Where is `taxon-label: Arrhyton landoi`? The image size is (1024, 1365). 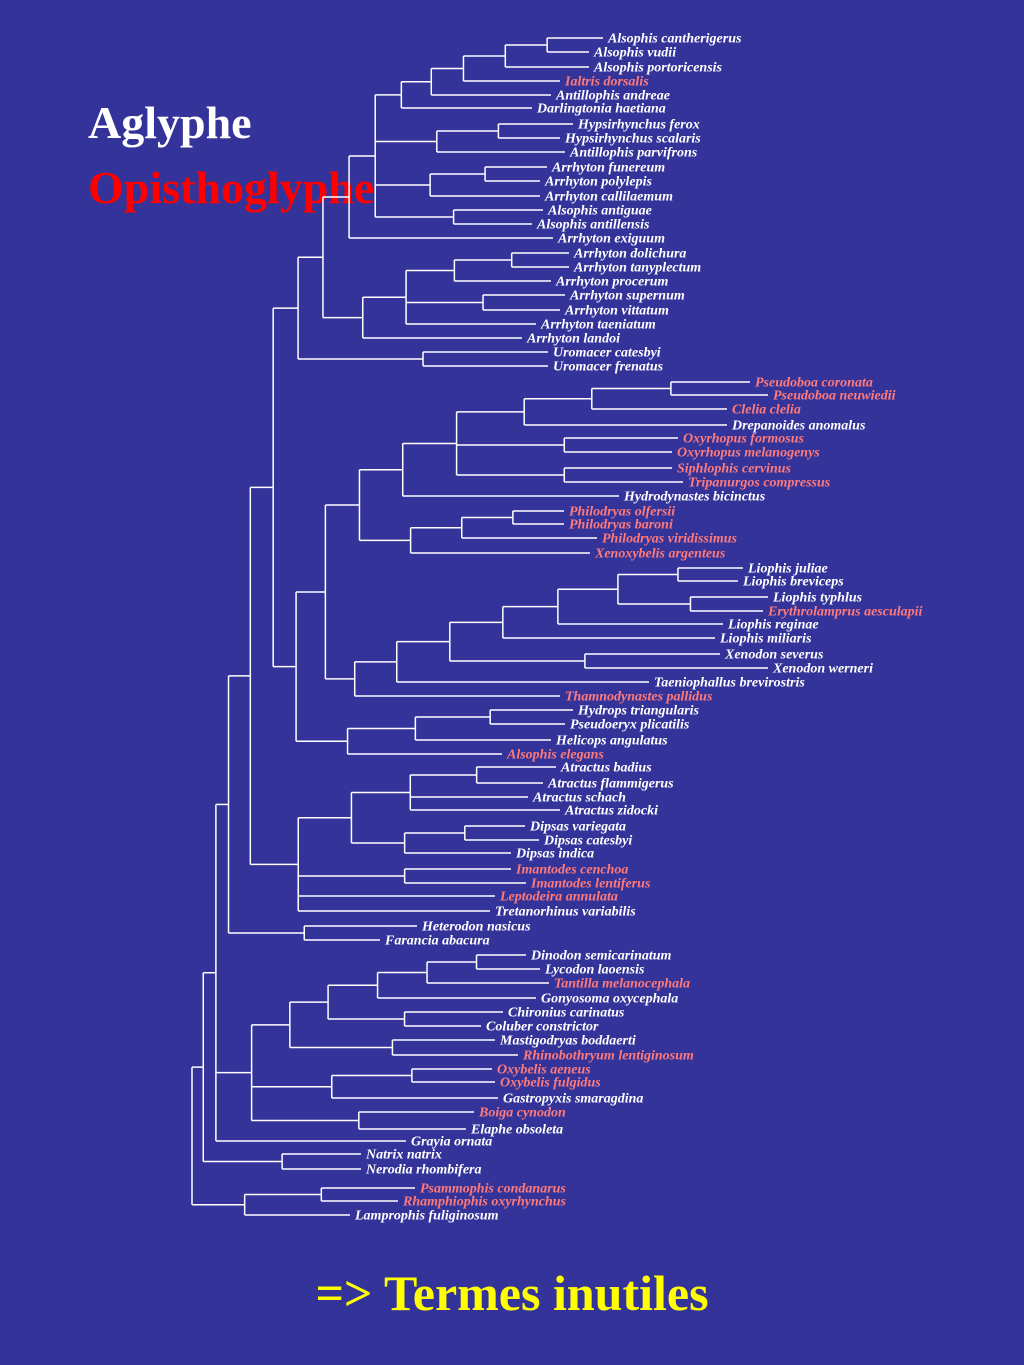 taxon-label: Arrhyton landoi is located at coordinates (573, 339).